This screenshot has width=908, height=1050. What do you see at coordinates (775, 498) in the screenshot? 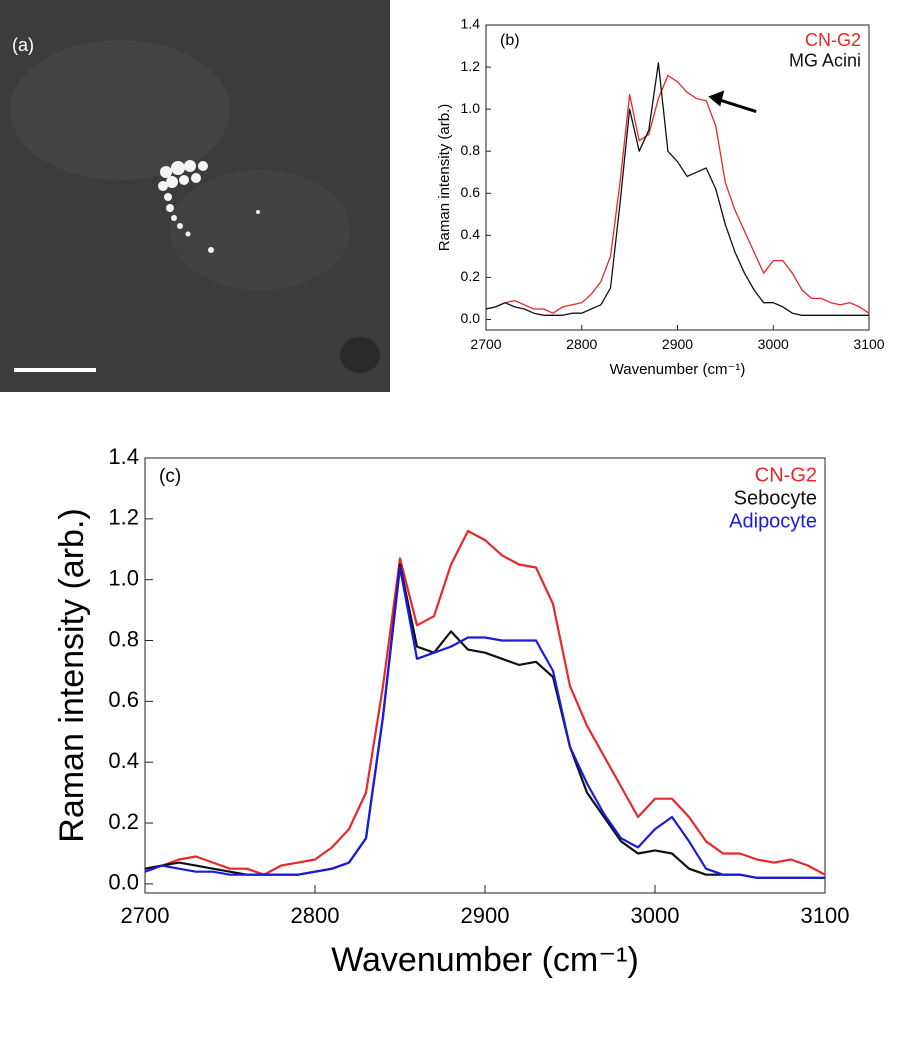
I see `legend-entry: Sebocyte` at bounding box center [775, 498].